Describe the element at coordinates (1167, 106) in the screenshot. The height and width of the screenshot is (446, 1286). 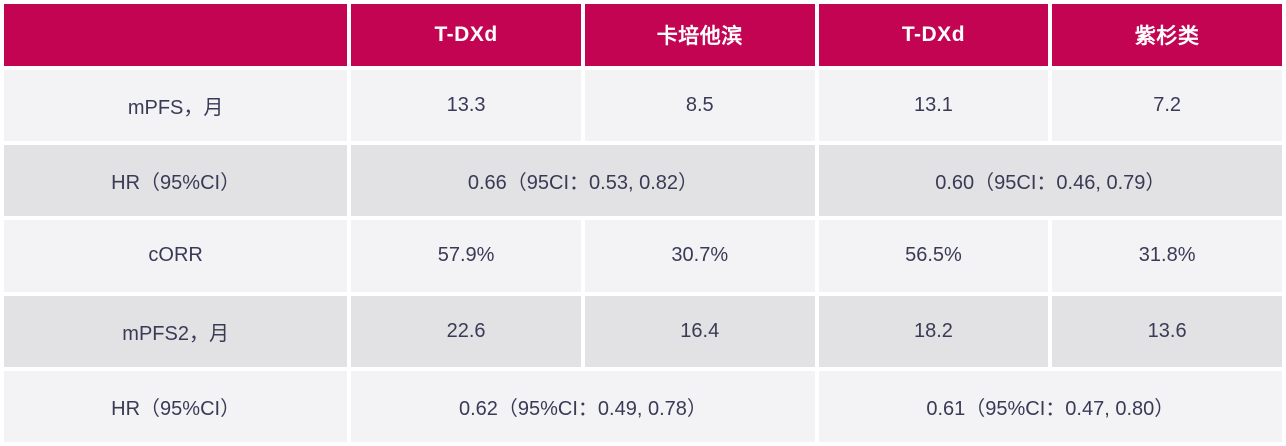
I see `cell-value: 7.2` at that location.